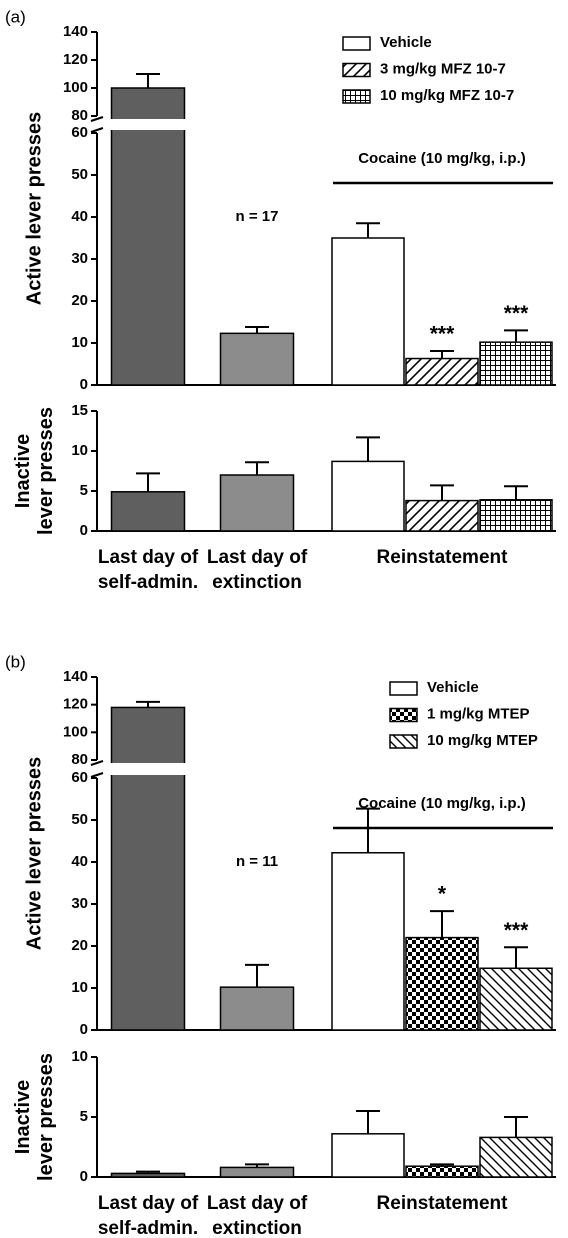 Image resolution: width=568 pixels, height=1238 pixels. What do you see at coordinates (15, 661) in the screenshot?
I see `panel-label: (b)` at bounding box center [15, 661].